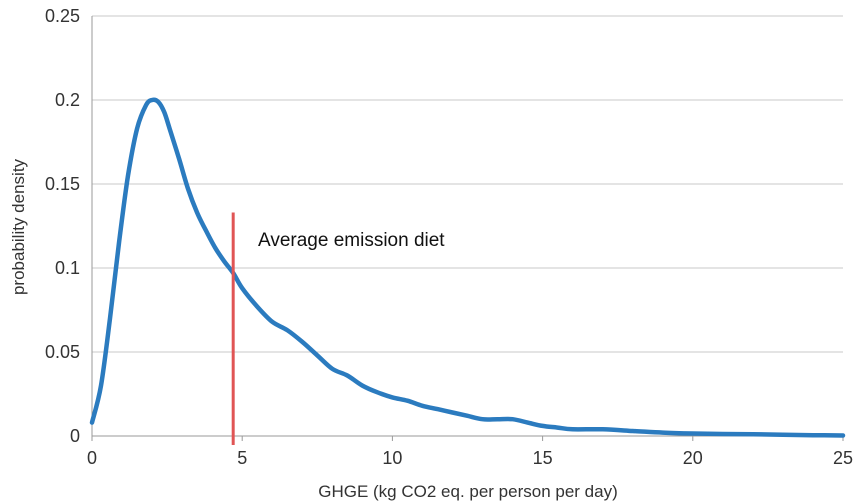 The height and width of the screenshot is (503, 860). What do you see at coordinates (843, 458) in the screenshot?
I see `x-tick-label: 25` at bounding box center [843, 458].